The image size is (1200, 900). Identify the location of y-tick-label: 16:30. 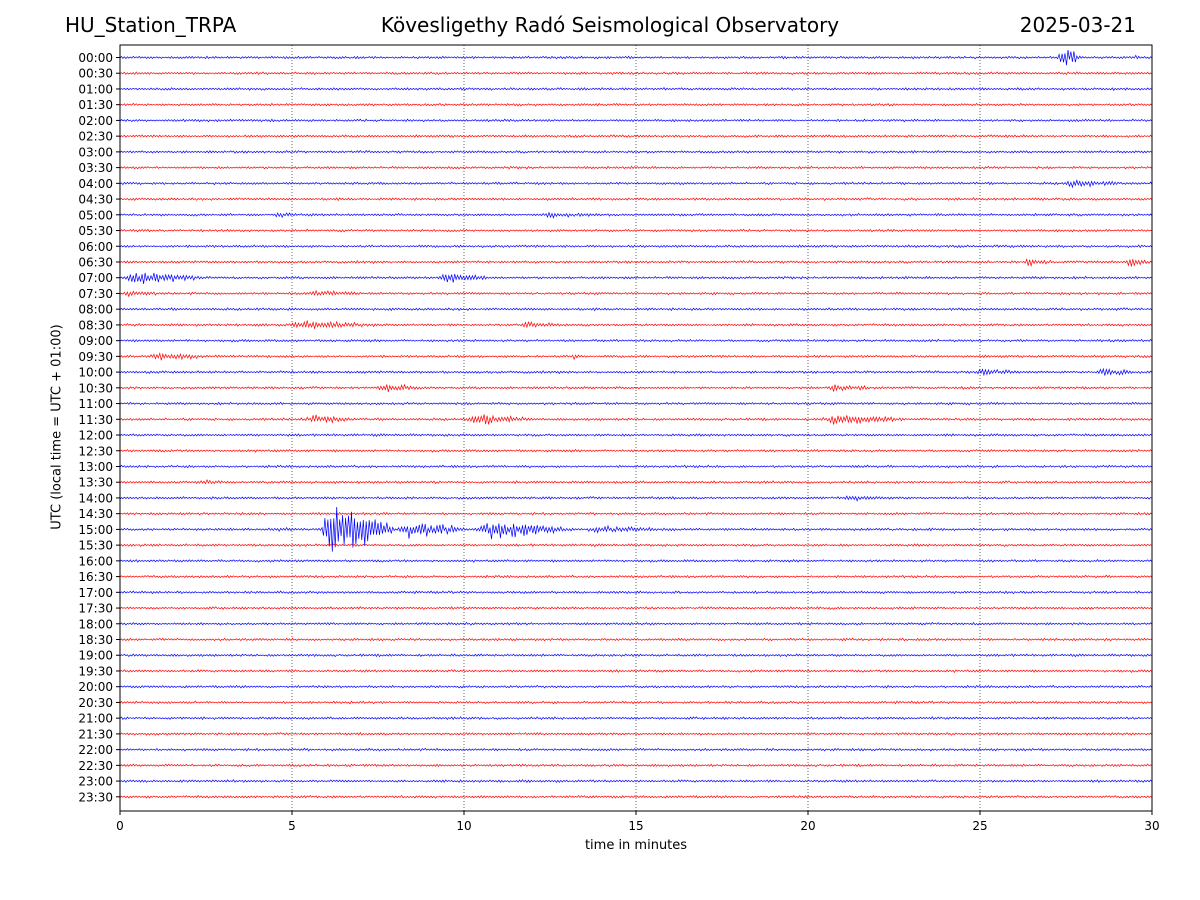
(95, 577).